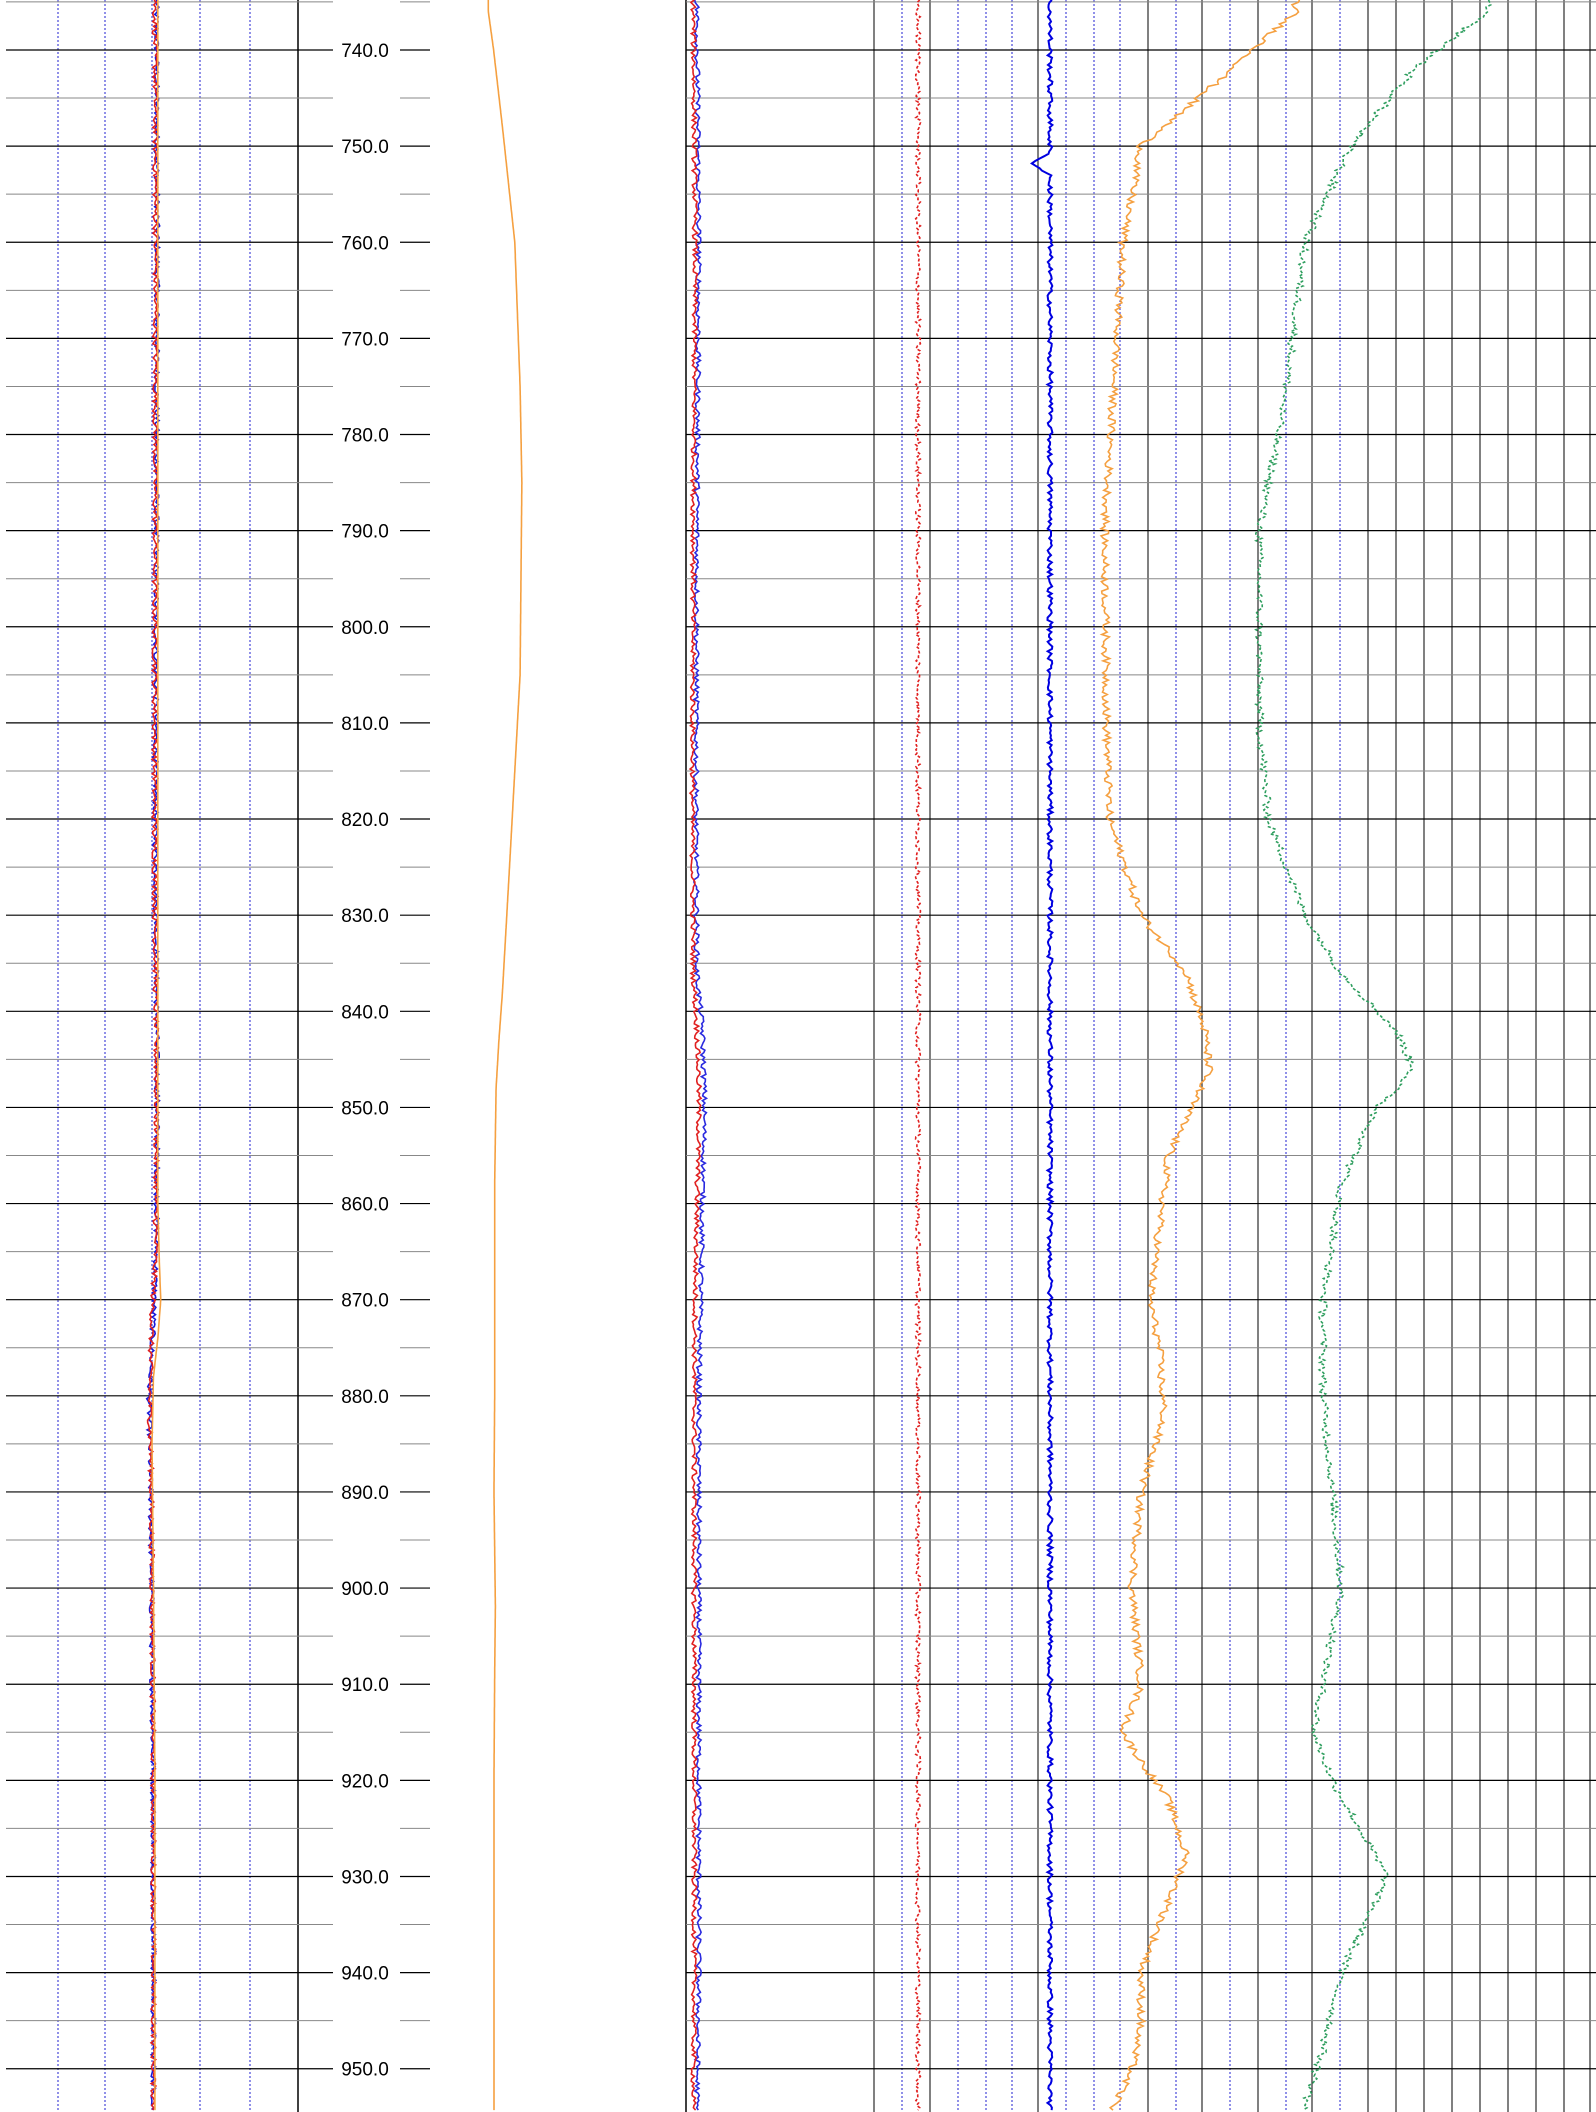 The image size is (1596, 2112). I want to click on depth-label-5: 790.0, so click(365, 532).